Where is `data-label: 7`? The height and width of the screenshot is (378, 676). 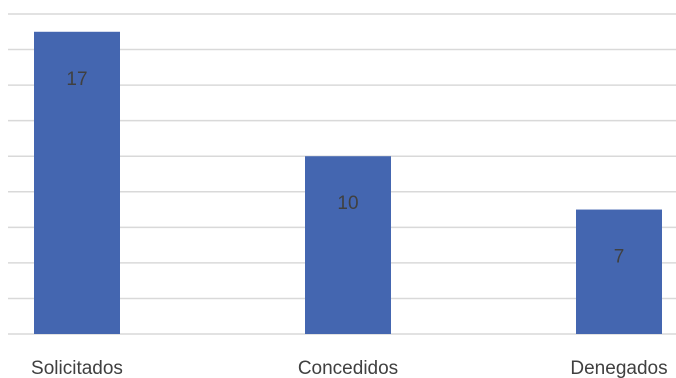
data-label: 7 is located at coordinates (619, 257).